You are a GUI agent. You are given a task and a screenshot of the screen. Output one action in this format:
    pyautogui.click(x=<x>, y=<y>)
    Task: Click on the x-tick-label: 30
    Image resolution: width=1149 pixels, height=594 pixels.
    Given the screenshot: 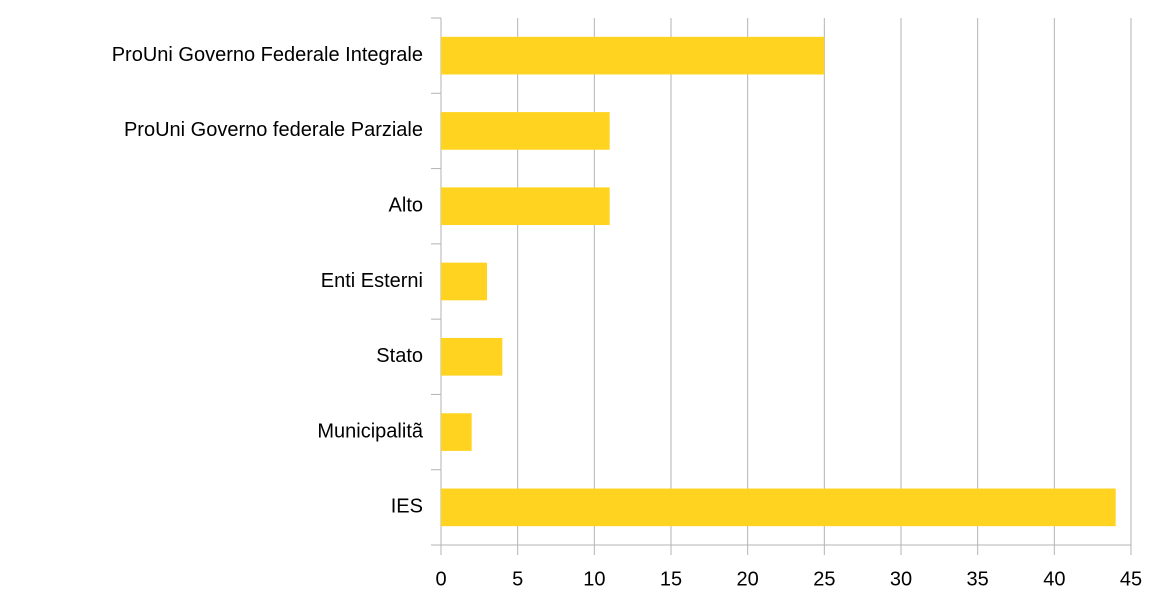 What is the action you would take?
    pyautogui.click(x=901, y=578)
    